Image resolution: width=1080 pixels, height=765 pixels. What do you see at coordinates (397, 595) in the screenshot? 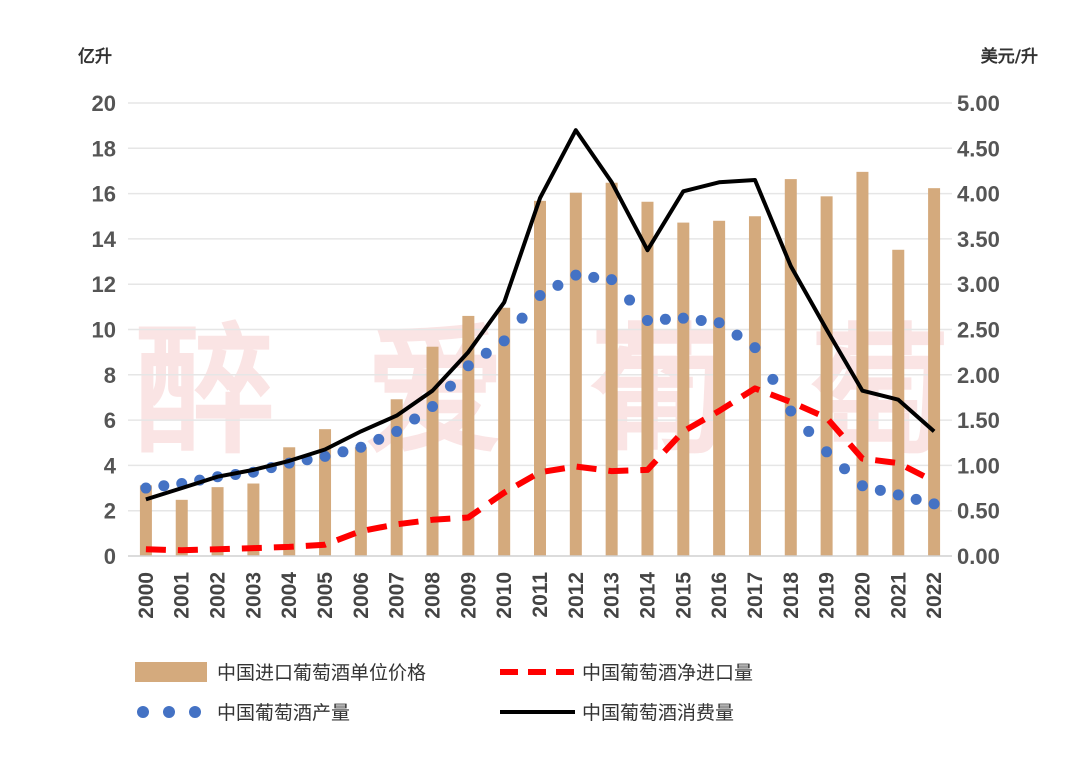
I see `x-tick-label: 2007` at bounding box center [397, 595].